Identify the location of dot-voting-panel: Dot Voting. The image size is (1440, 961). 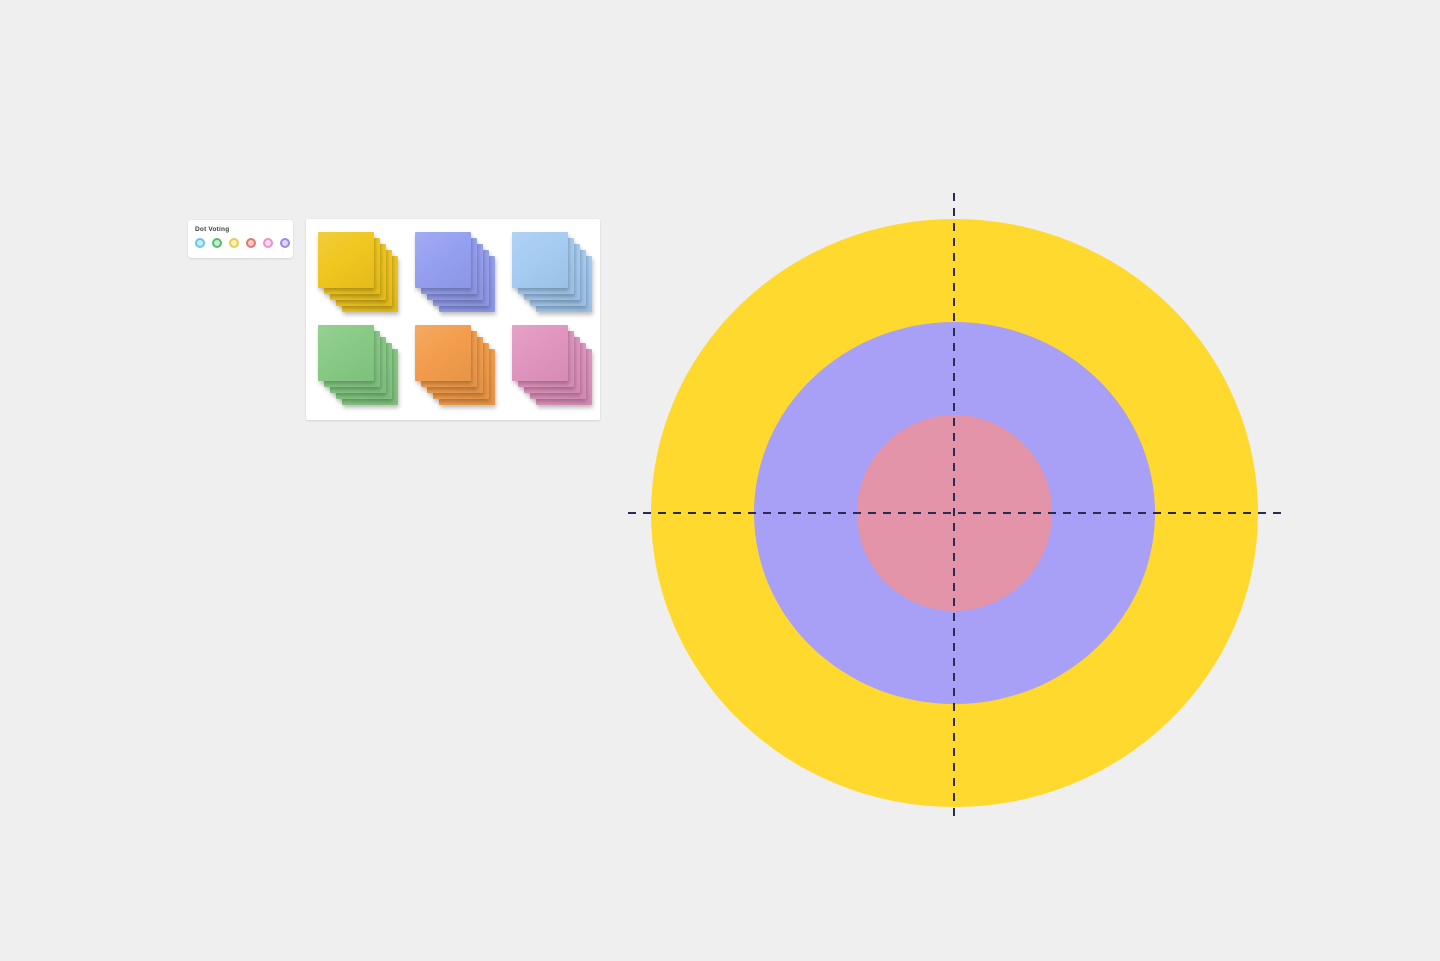
(240, 239).